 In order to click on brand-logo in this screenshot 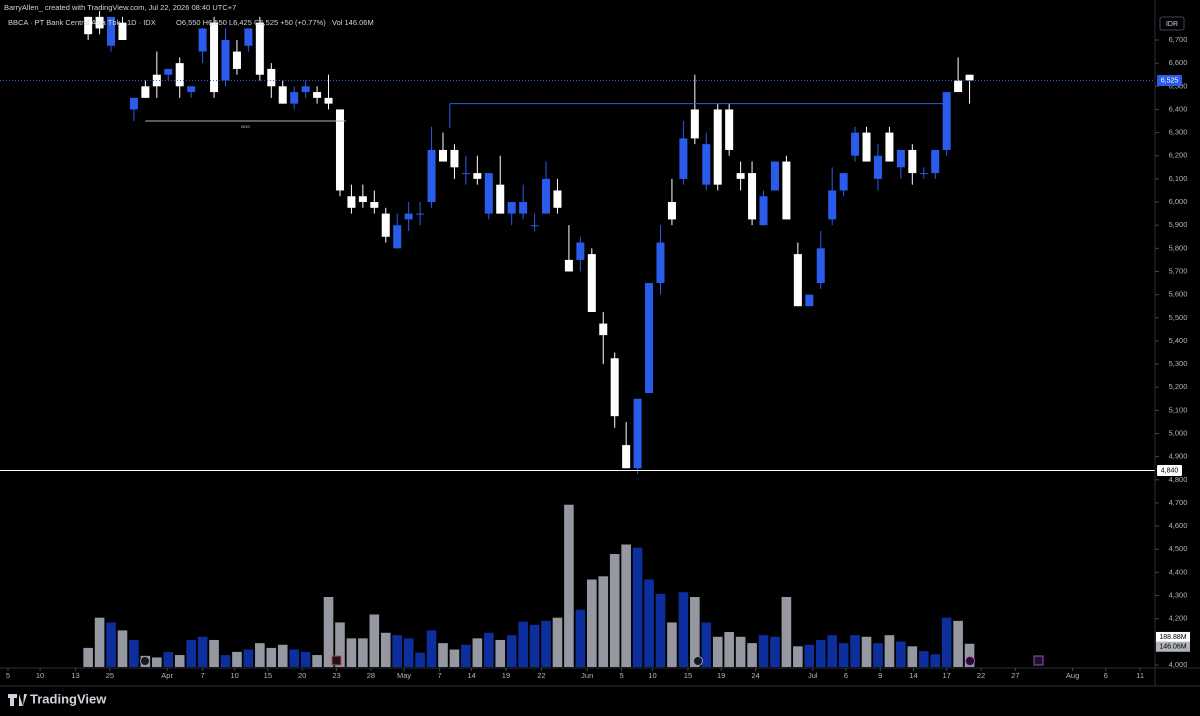, I will do `click(17, 700)`.